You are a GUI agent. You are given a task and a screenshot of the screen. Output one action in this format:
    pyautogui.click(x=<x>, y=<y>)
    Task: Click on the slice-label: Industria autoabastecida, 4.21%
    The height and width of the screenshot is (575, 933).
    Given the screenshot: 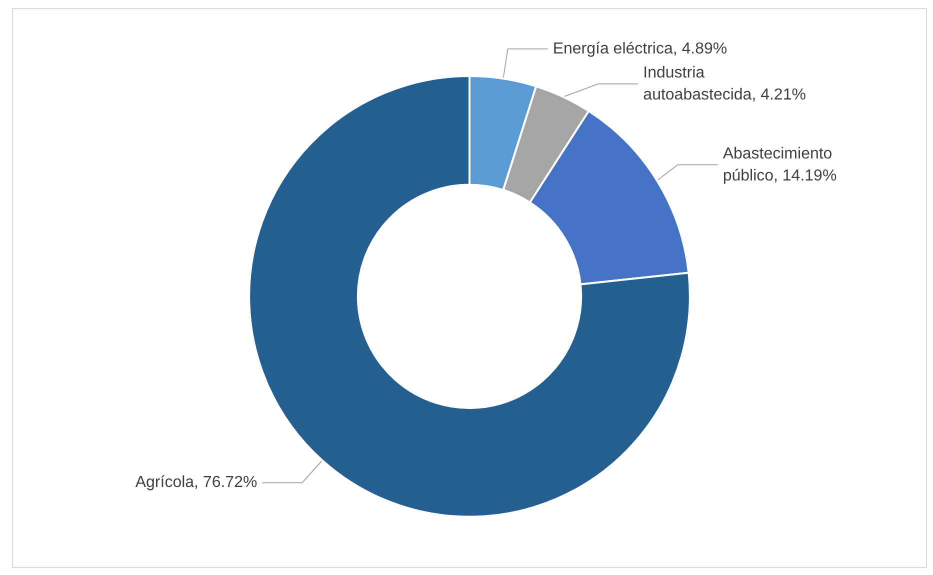 What is the action you would take?
    pyautogui.click(x=724, y=84)
    